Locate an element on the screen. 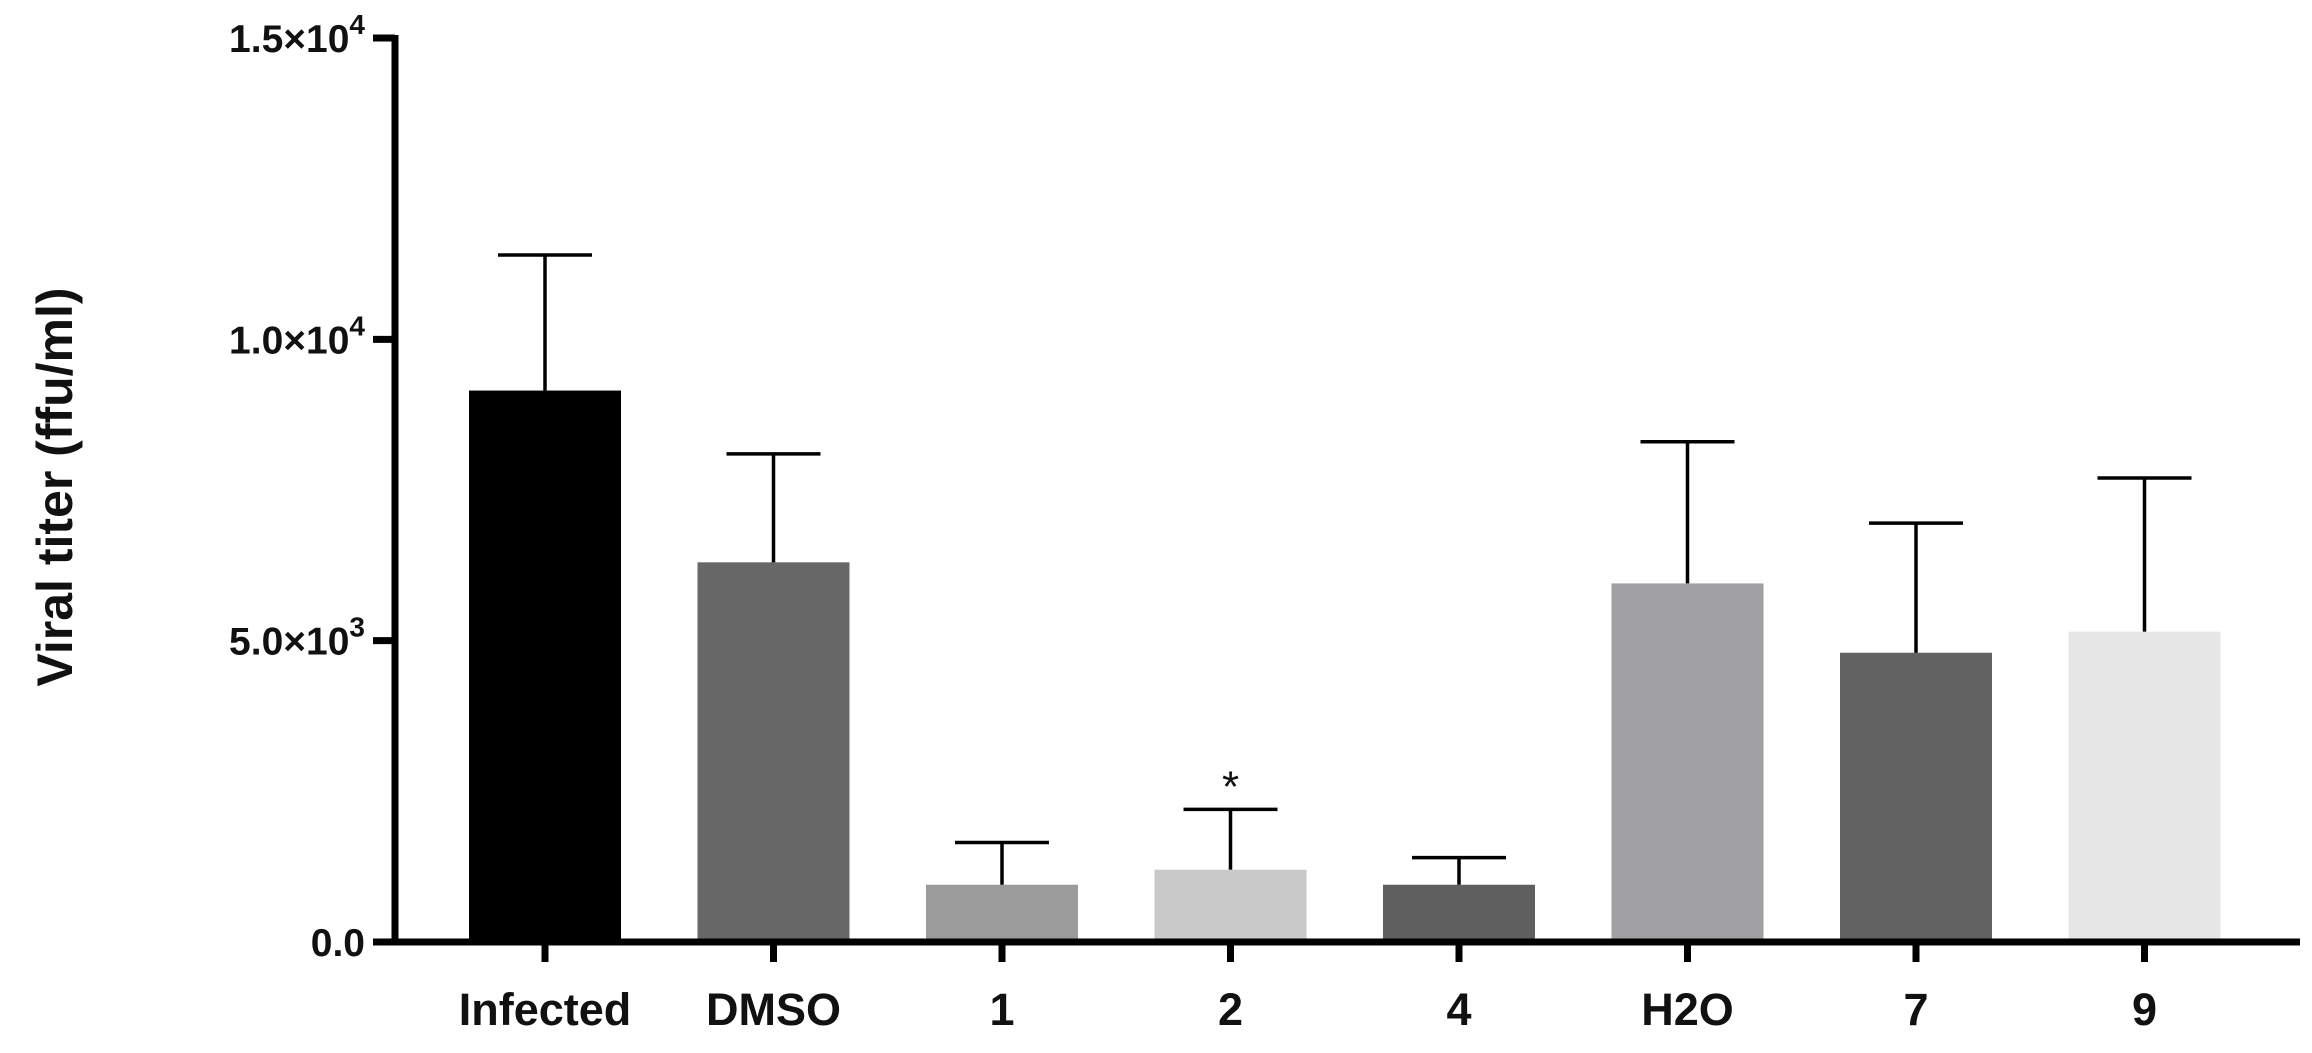 The height and width of the screenshot is (1053, 2312). y-axis-title: Viral titer (ffu/ml) is located at coordinates (55, 486).